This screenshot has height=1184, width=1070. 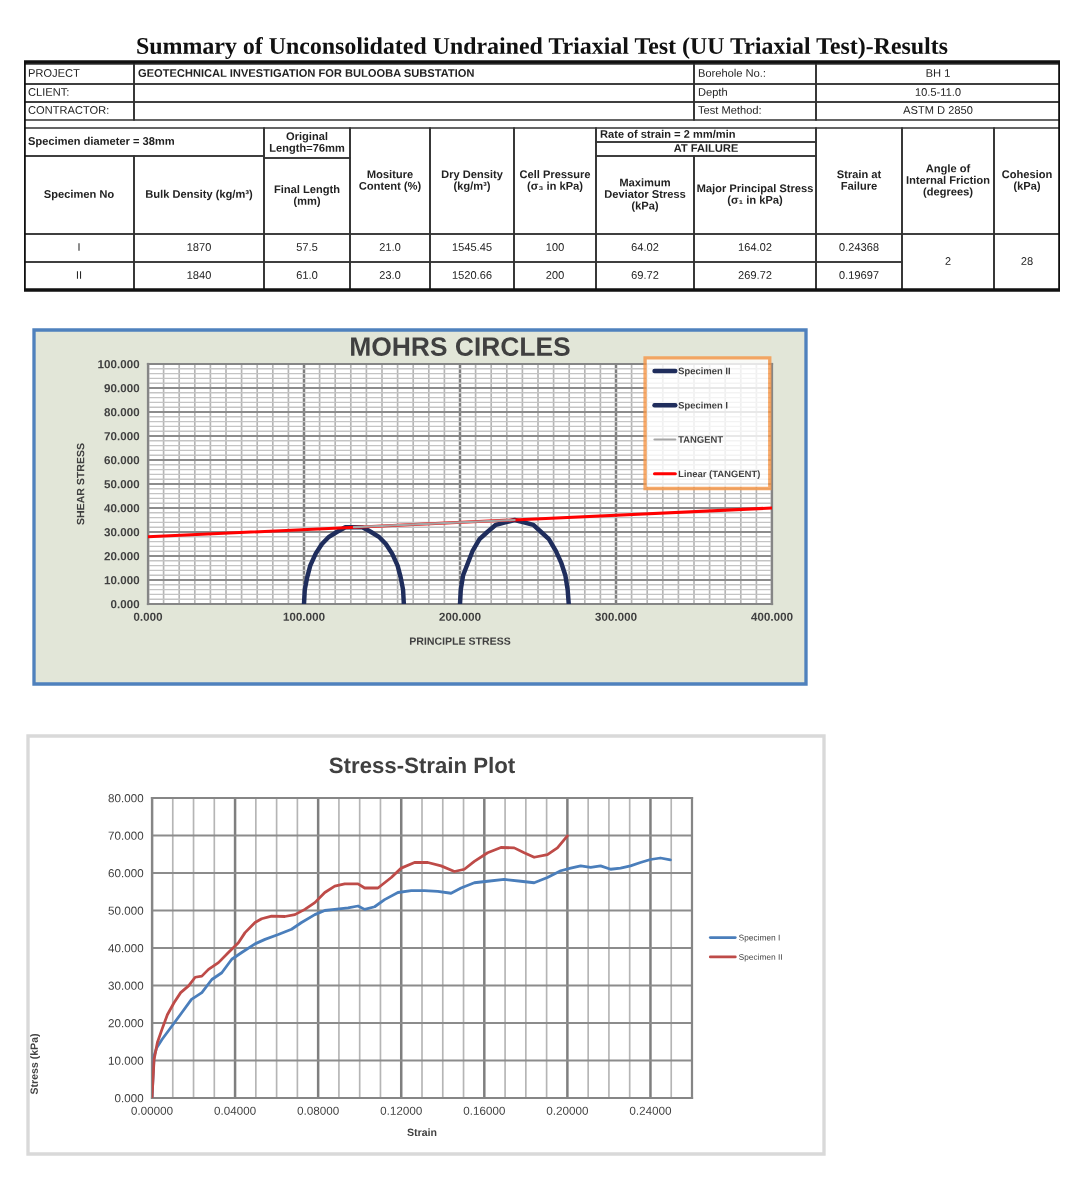 What do you see at coordinates (542, 48) in the screenshot?
I see `text: Summary of Unconsolidated Undrained Triaxial Test (UU Triaxial Test)-Results` at bounding box center [542, 48].